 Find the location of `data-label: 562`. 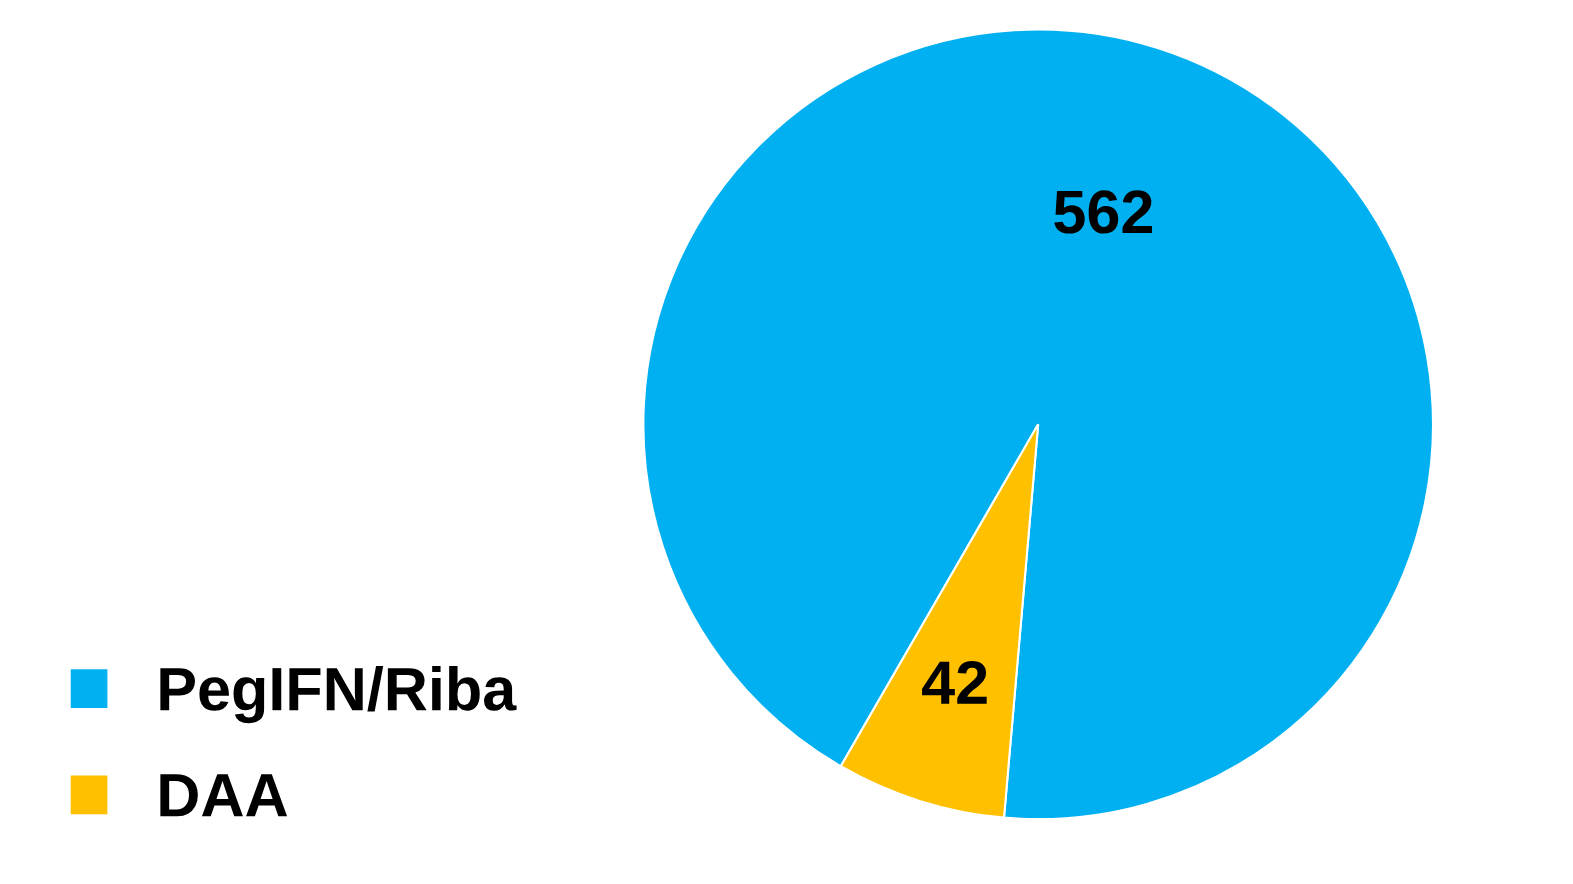

data-label: 562 is located at coordinates (1103, 212).